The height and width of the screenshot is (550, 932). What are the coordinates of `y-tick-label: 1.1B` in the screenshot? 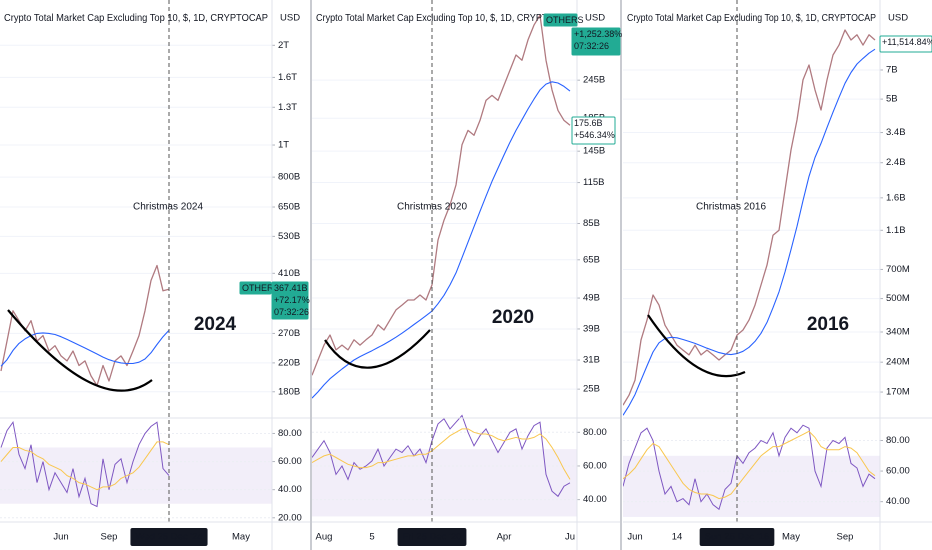 It's located at (896, 230).